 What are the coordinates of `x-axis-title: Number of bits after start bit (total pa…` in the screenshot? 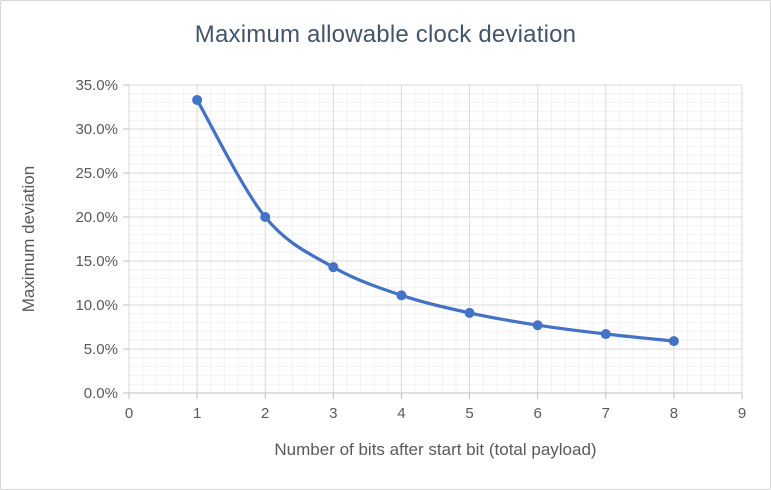 It's located at (435, 449).